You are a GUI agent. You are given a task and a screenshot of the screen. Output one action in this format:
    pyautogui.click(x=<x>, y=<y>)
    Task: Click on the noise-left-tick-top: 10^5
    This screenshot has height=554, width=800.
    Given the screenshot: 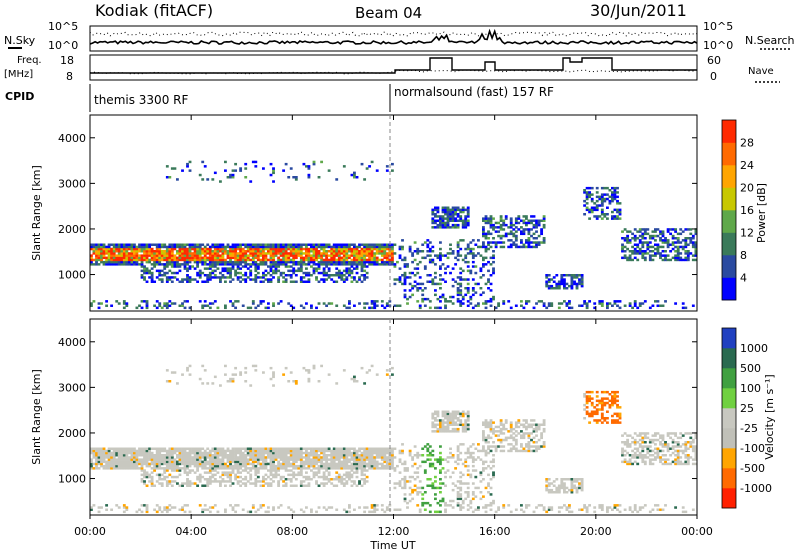 What is the action you would take?
    pyautogui.click(x=63, y=26)
    